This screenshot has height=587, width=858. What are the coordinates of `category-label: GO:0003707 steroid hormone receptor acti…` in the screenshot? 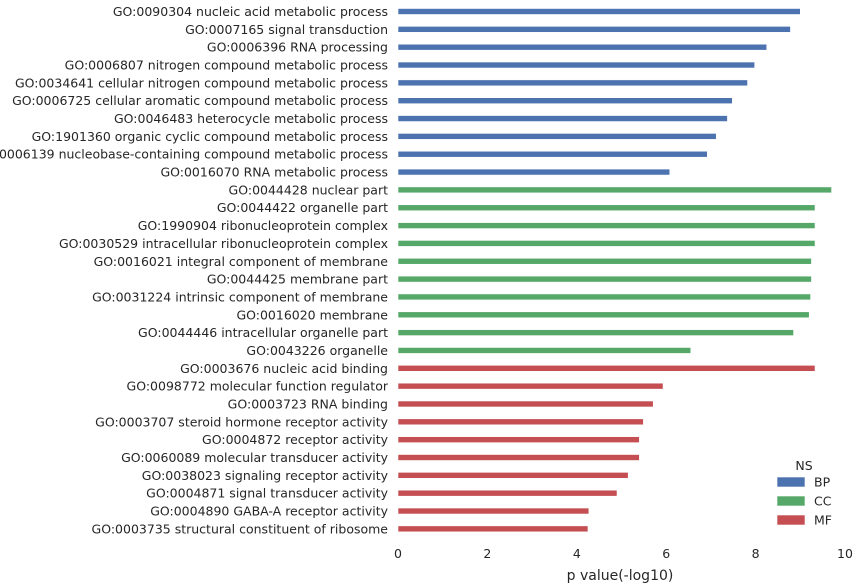 It's located at (241, 421).